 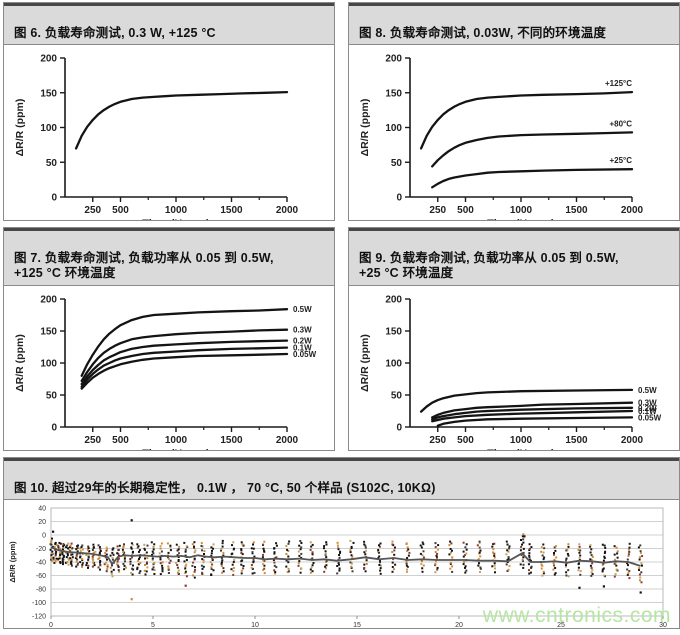 I want to click on series-curves: 0.5W 0.3W 0.2W0.1W0.05W, so click(x=198, y=347).